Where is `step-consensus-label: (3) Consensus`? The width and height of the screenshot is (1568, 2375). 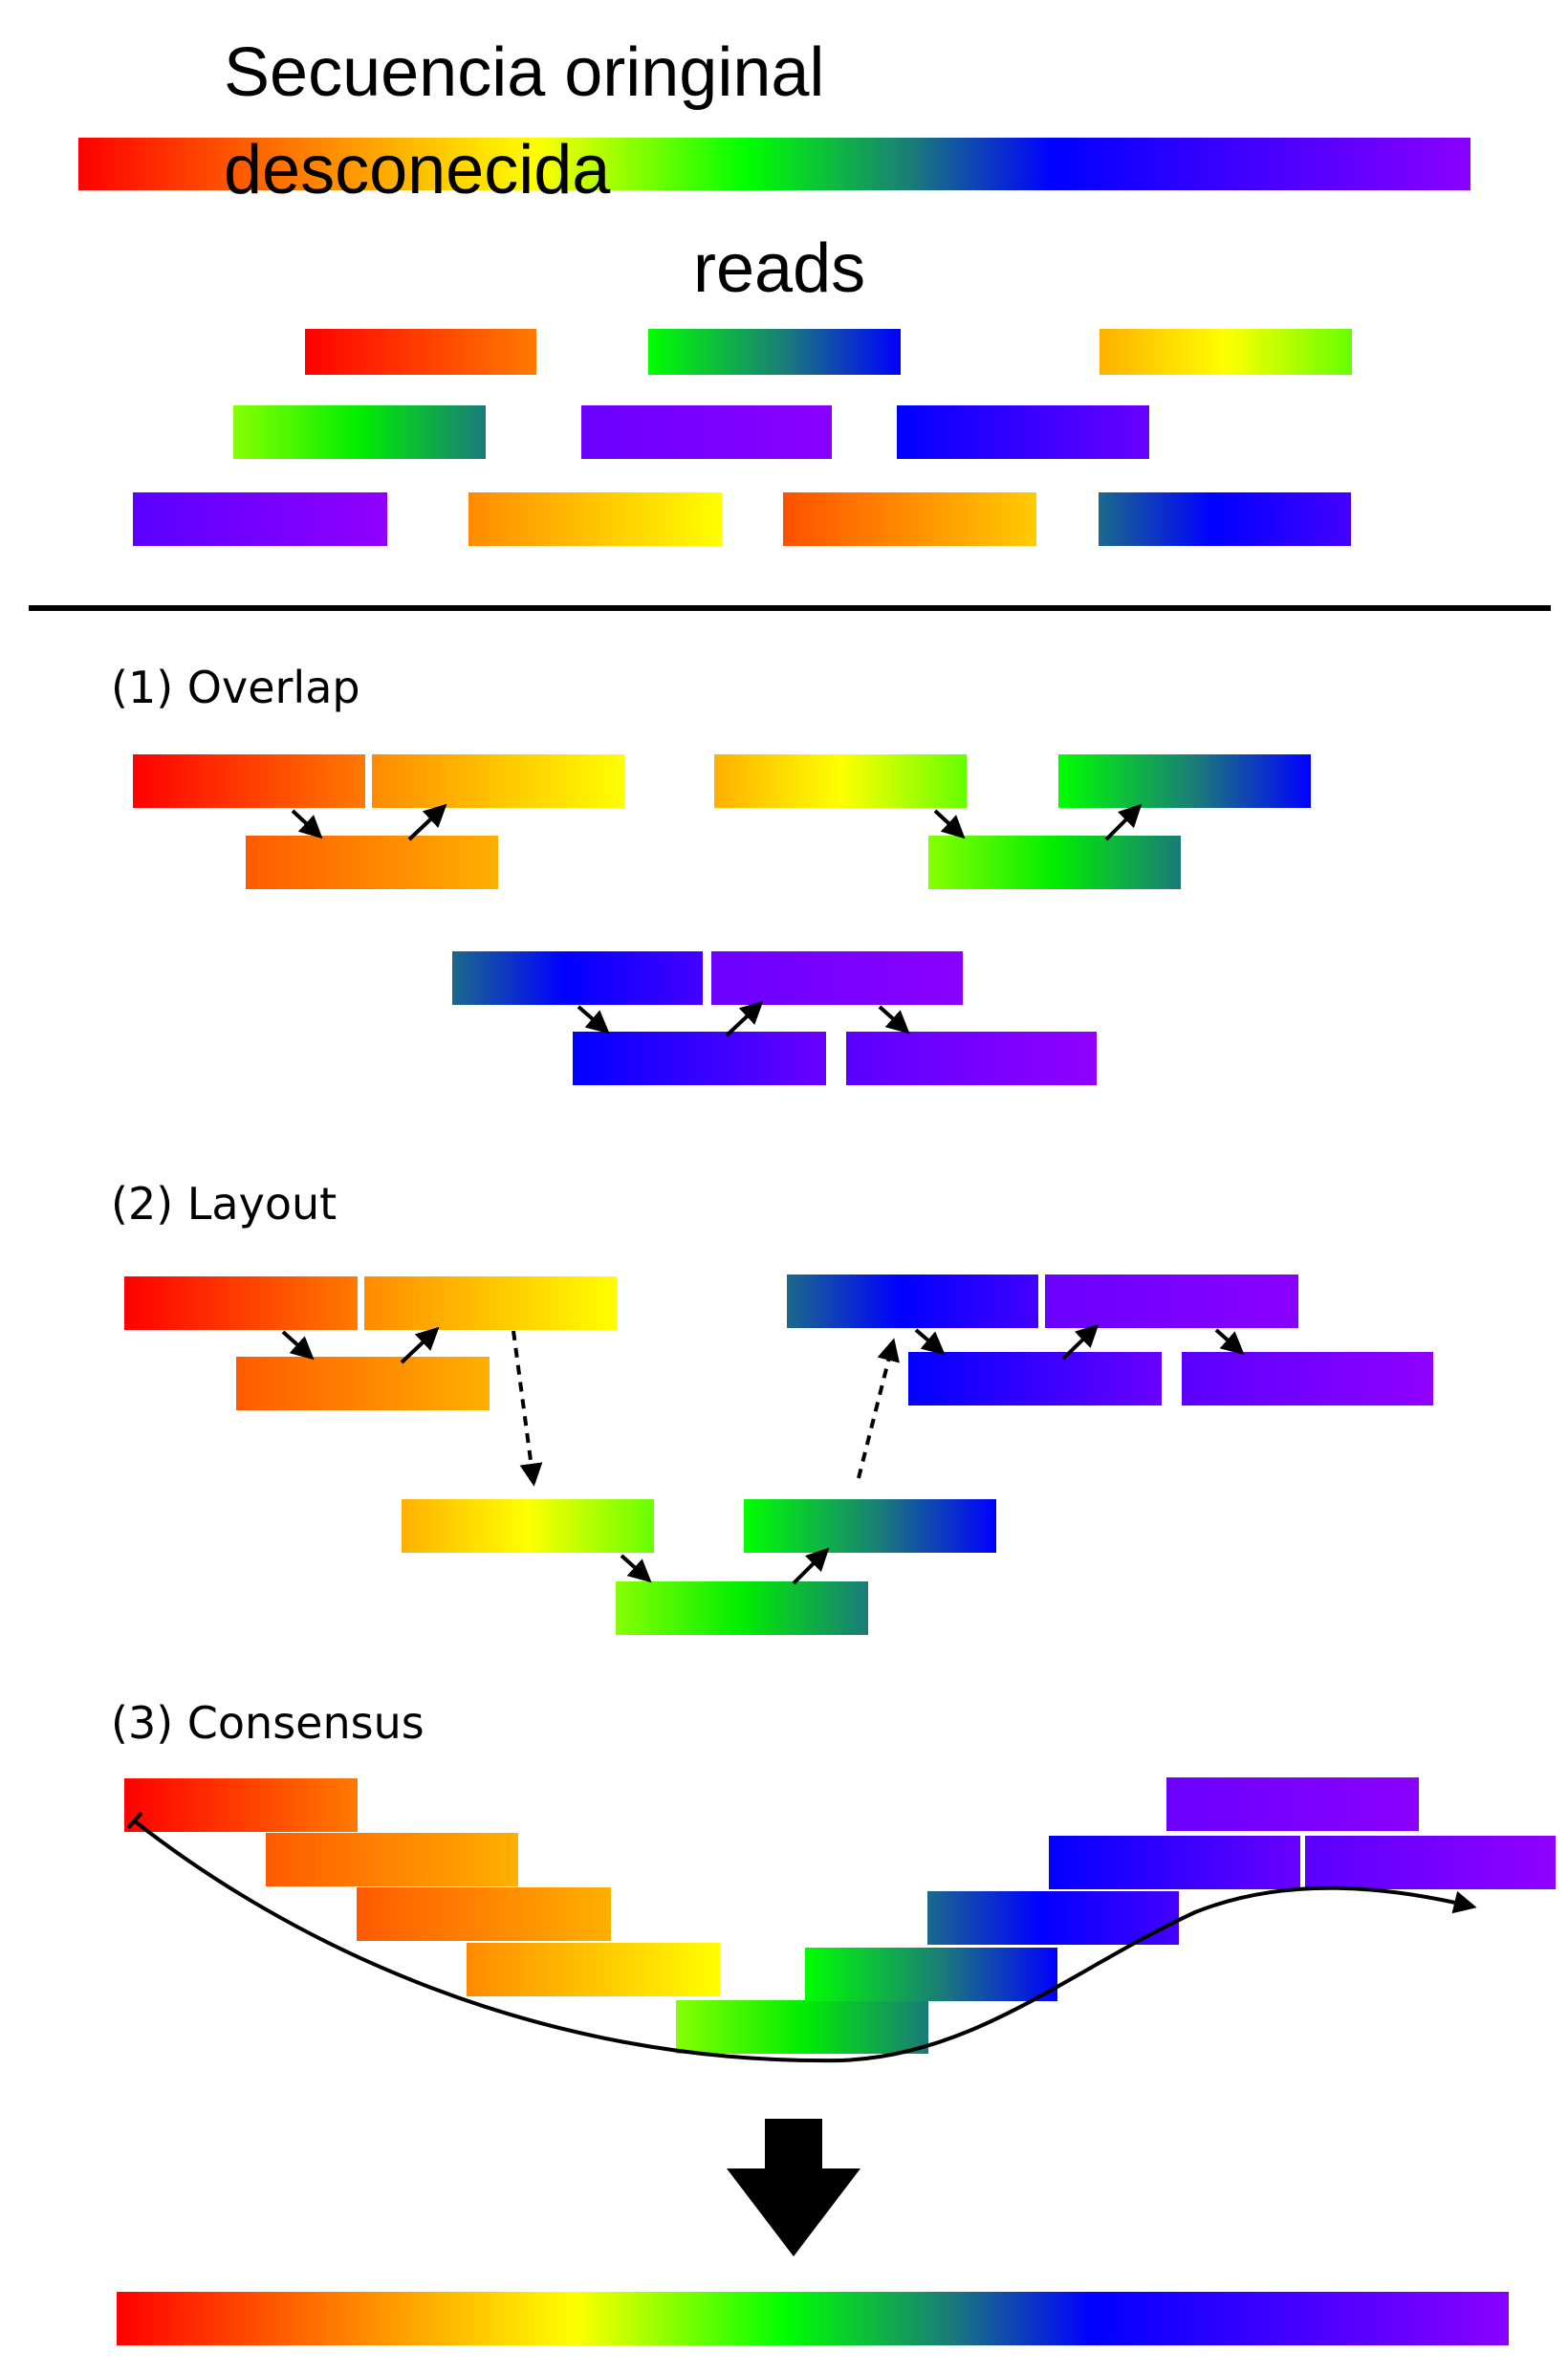
step-consensus-label: (3) Consensus is located at coordinates (268, 1723).